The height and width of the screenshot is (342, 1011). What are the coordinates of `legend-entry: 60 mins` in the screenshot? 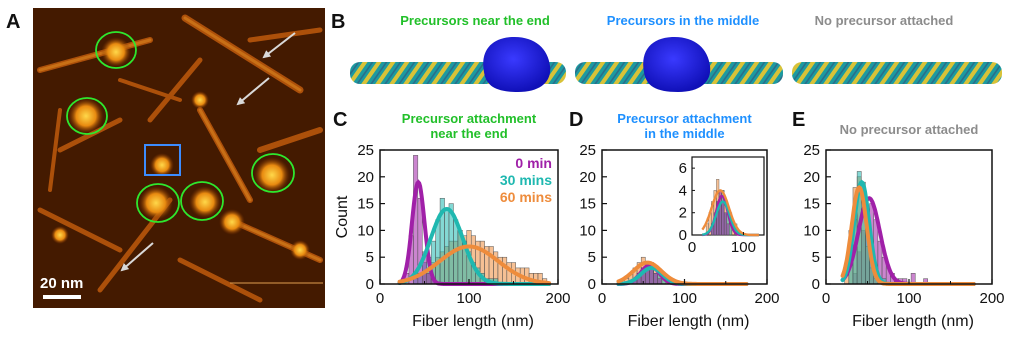 It's located at (526, 197).